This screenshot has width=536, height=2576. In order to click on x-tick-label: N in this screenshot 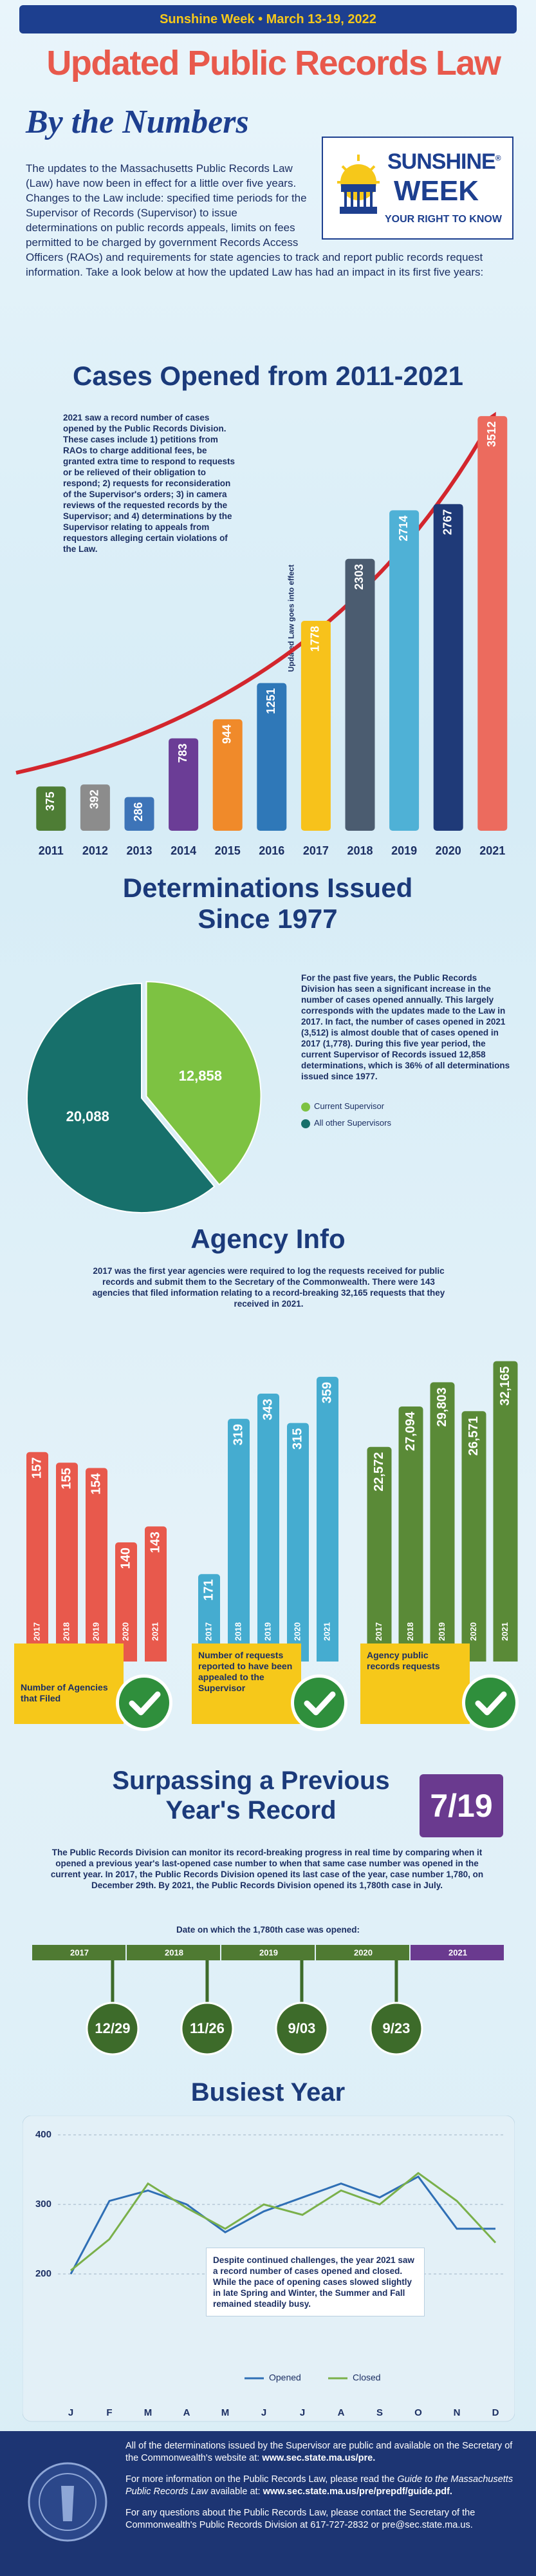, I will do `click(457, 2412)`.